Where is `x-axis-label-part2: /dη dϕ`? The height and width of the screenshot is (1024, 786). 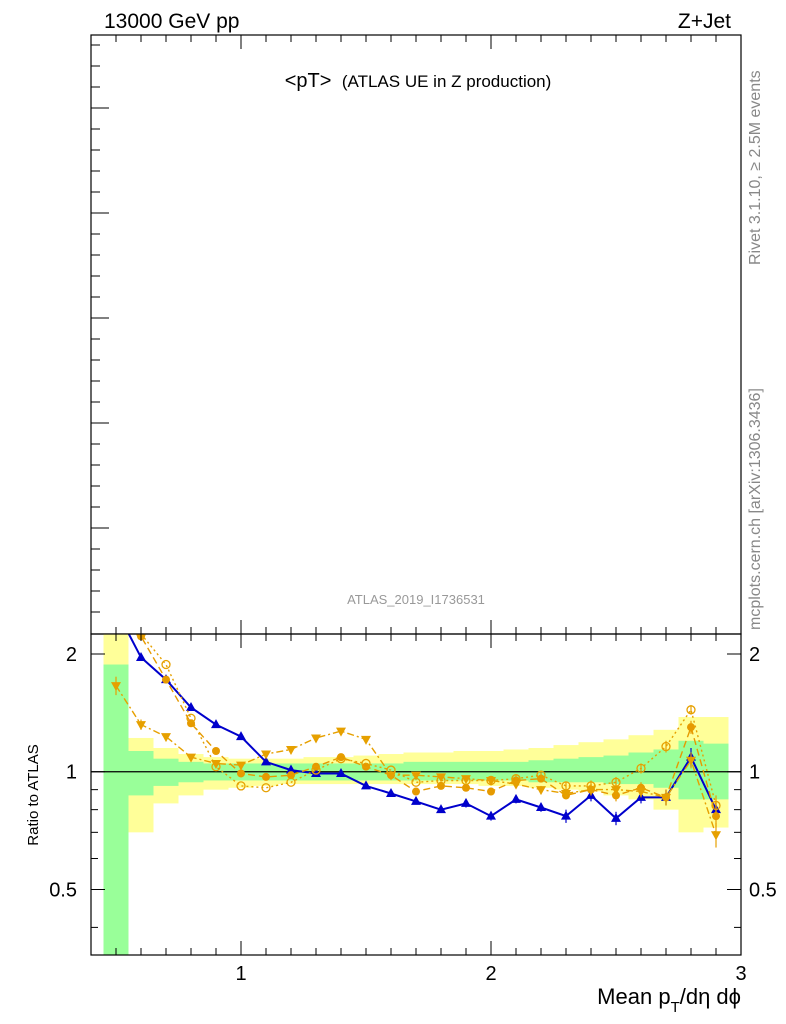
x-axis-label-part2: /dη dϕ is located at coordinates (710, 996).